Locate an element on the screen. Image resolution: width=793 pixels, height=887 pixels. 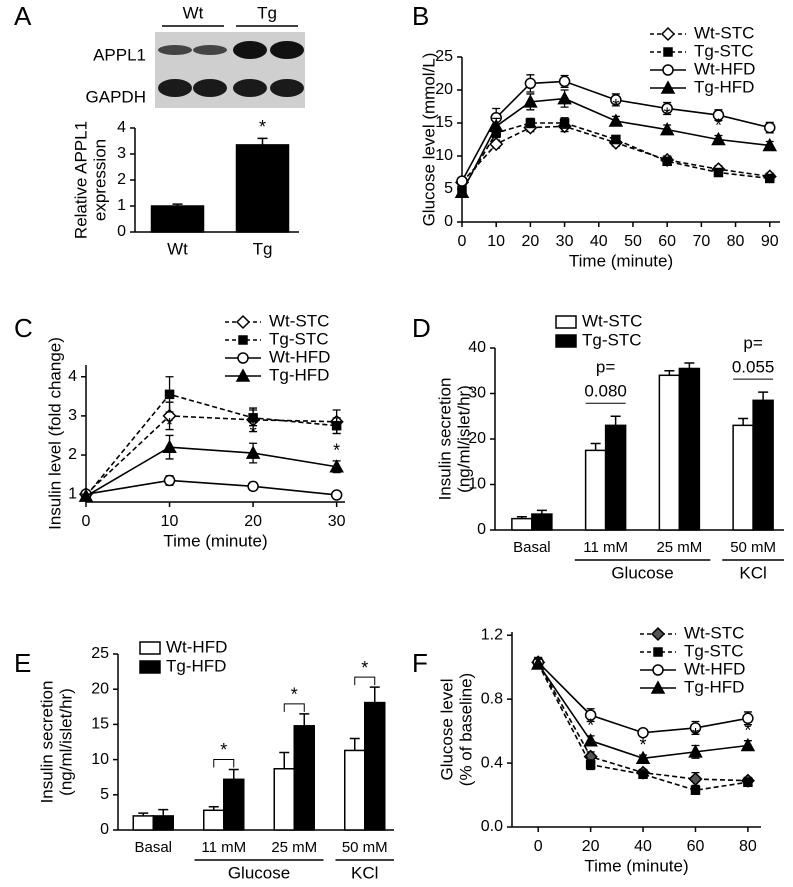
y-tick-label: 40 is located at coordinates (477, 347).